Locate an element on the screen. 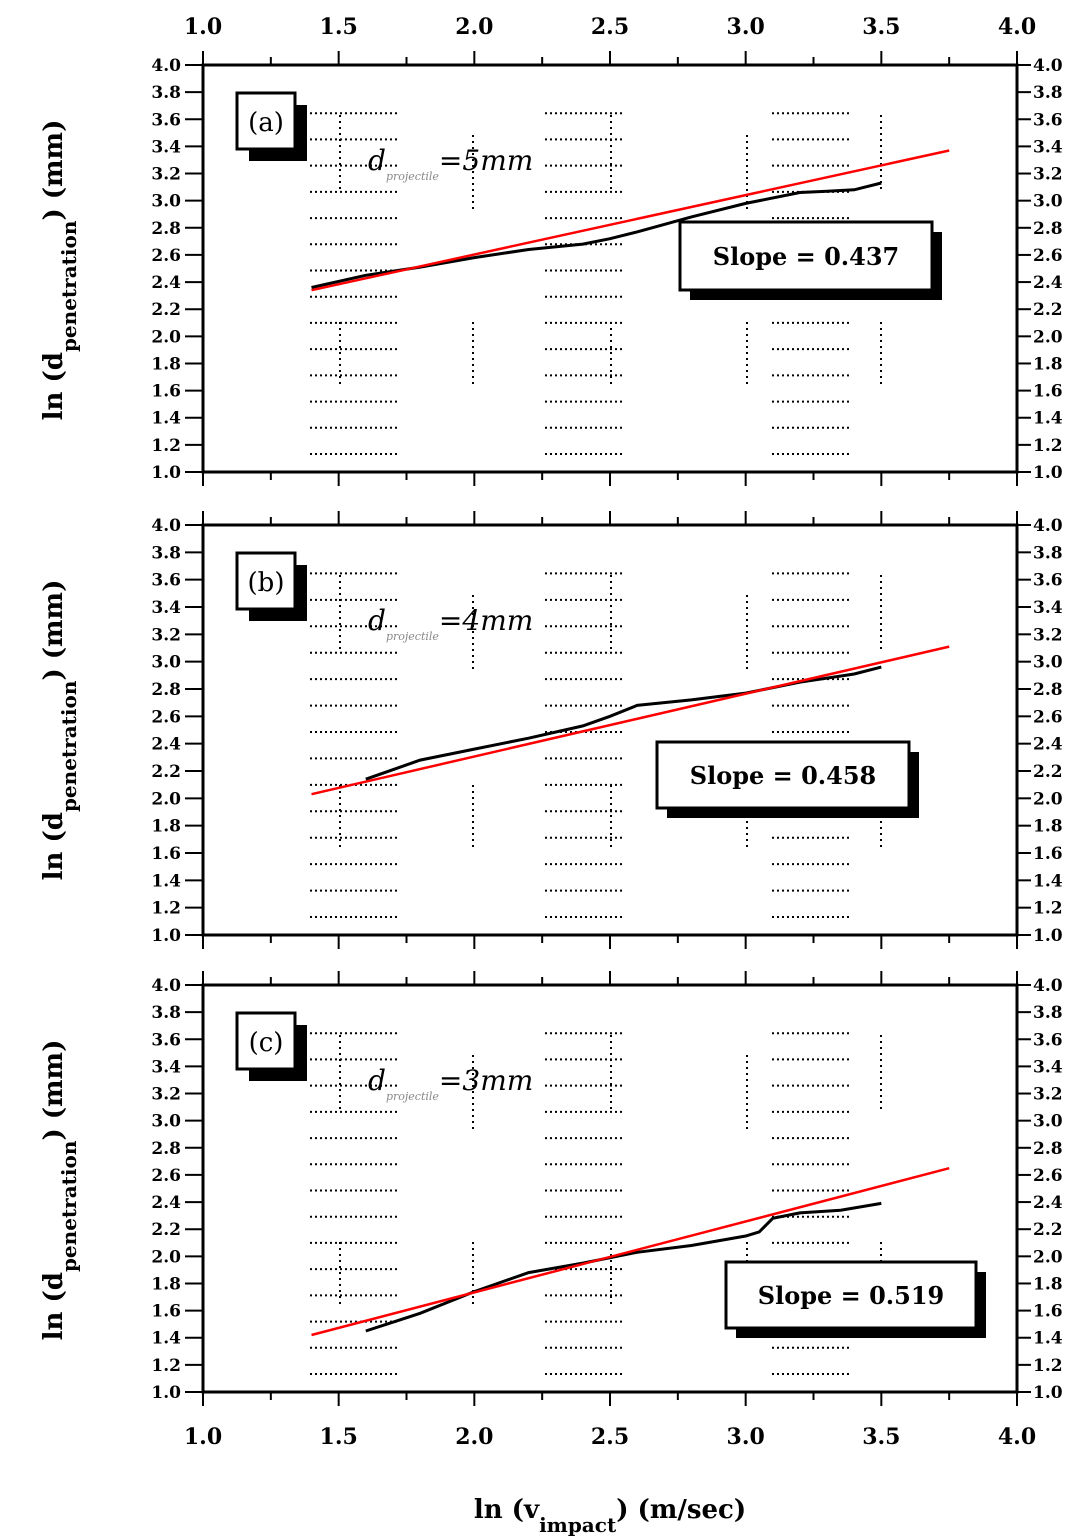  panel-label: (c) is located at coordinates (266, 1043).